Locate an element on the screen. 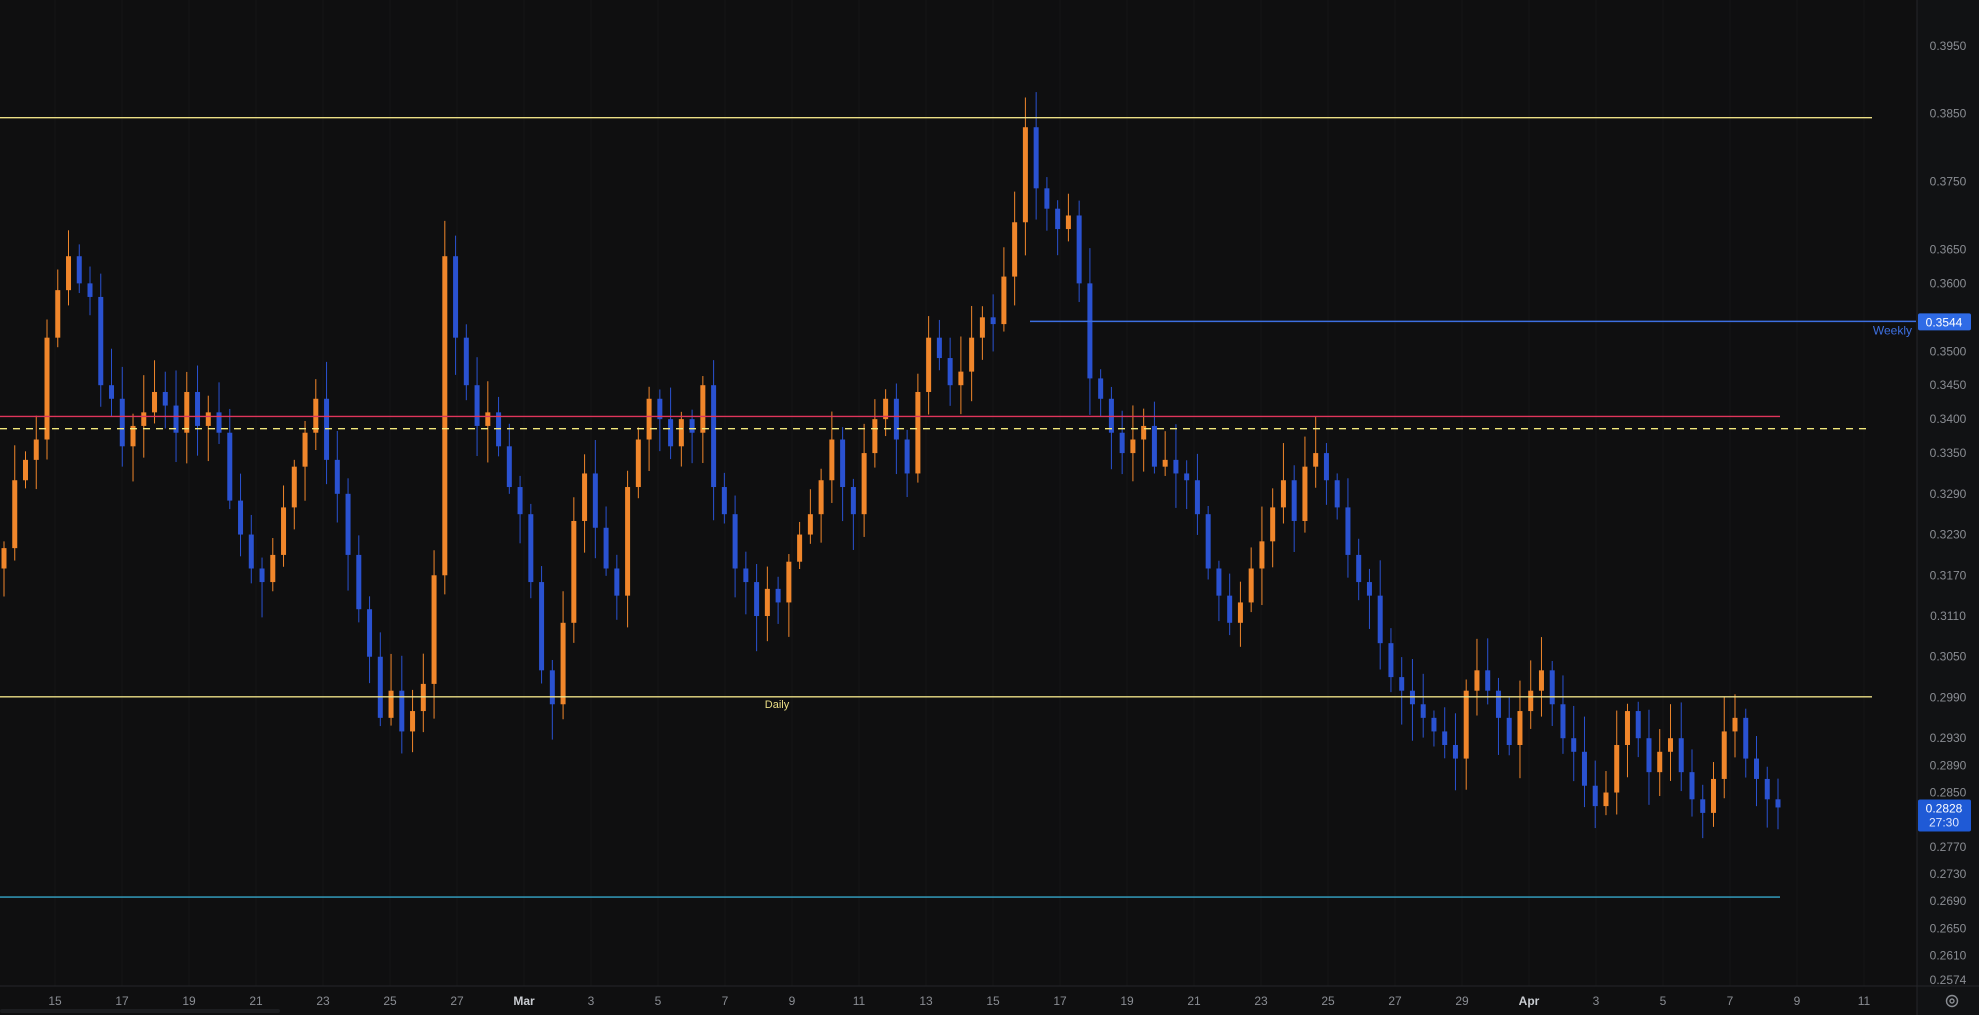 The height and width of the screenshot is (1015, 1979). y-tick-label: 0.2890 is located at coordinates (1948, 765).